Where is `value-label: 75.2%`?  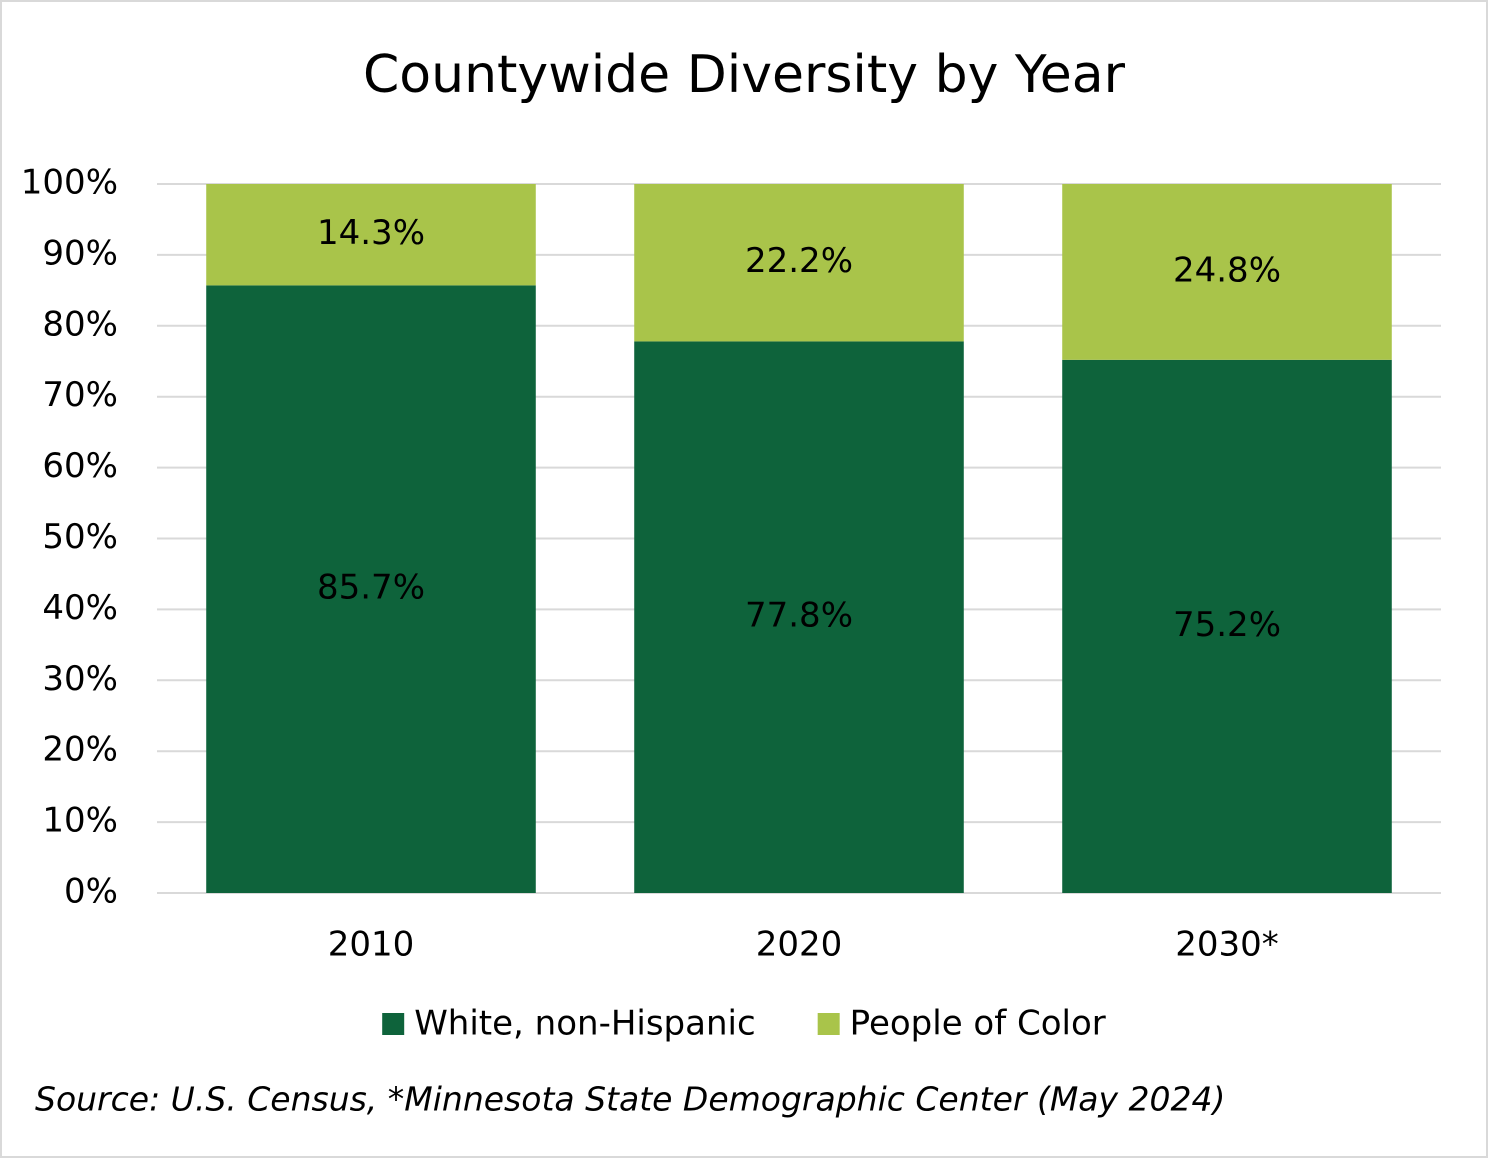 value-label: 75.2% is located at coordinates (1227, 625).